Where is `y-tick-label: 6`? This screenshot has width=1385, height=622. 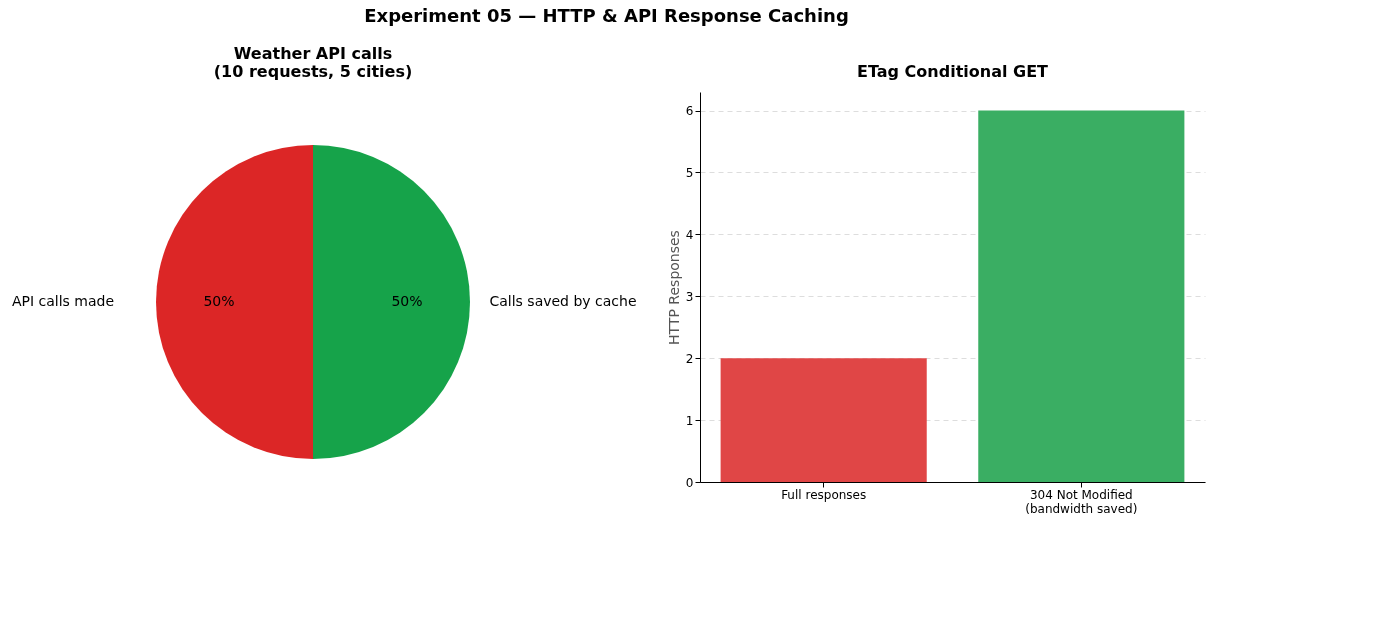
y-tick-label: 6 is located at coordinates (689, 111).